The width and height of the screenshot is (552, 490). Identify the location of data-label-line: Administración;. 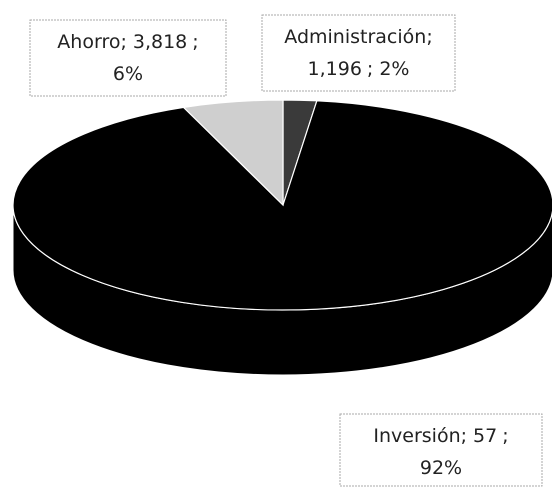
(358, 37).